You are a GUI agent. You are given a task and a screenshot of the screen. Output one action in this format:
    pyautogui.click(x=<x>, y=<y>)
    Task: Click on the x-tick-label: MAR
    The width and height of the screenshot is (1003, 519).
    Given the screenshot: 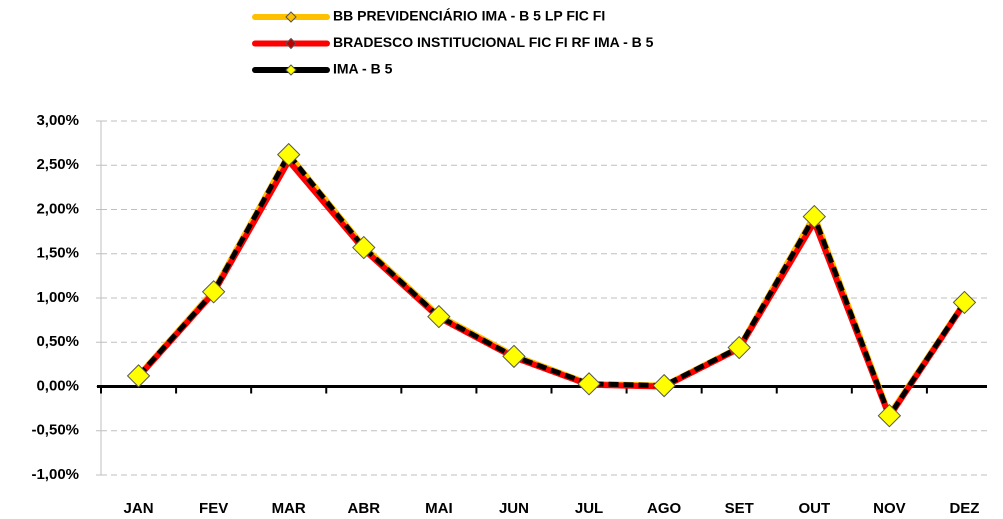 What is the action you would take?
    pyautogui.click(x=289, y=508)
    